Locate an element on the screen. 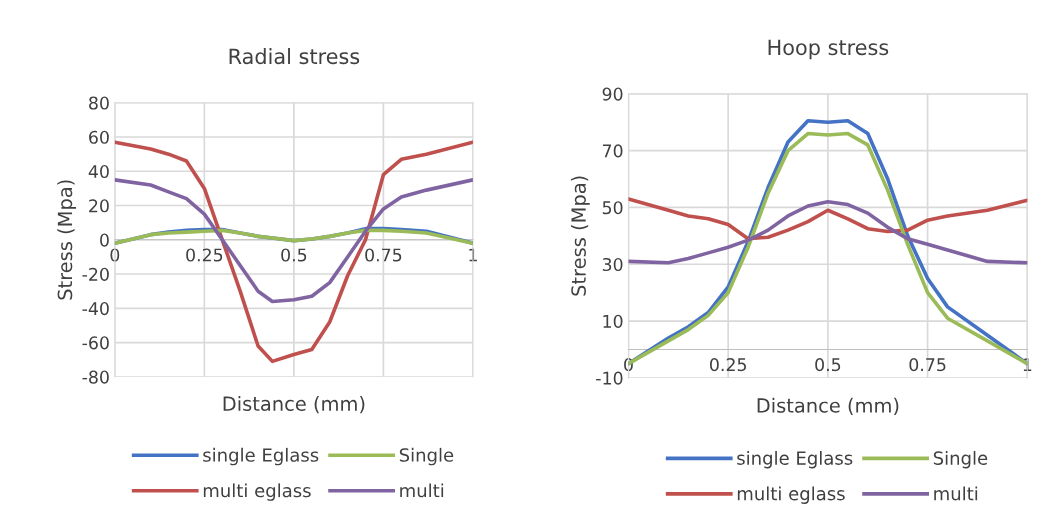  y-tick-label: 60 is located at coordinates (99, 137).